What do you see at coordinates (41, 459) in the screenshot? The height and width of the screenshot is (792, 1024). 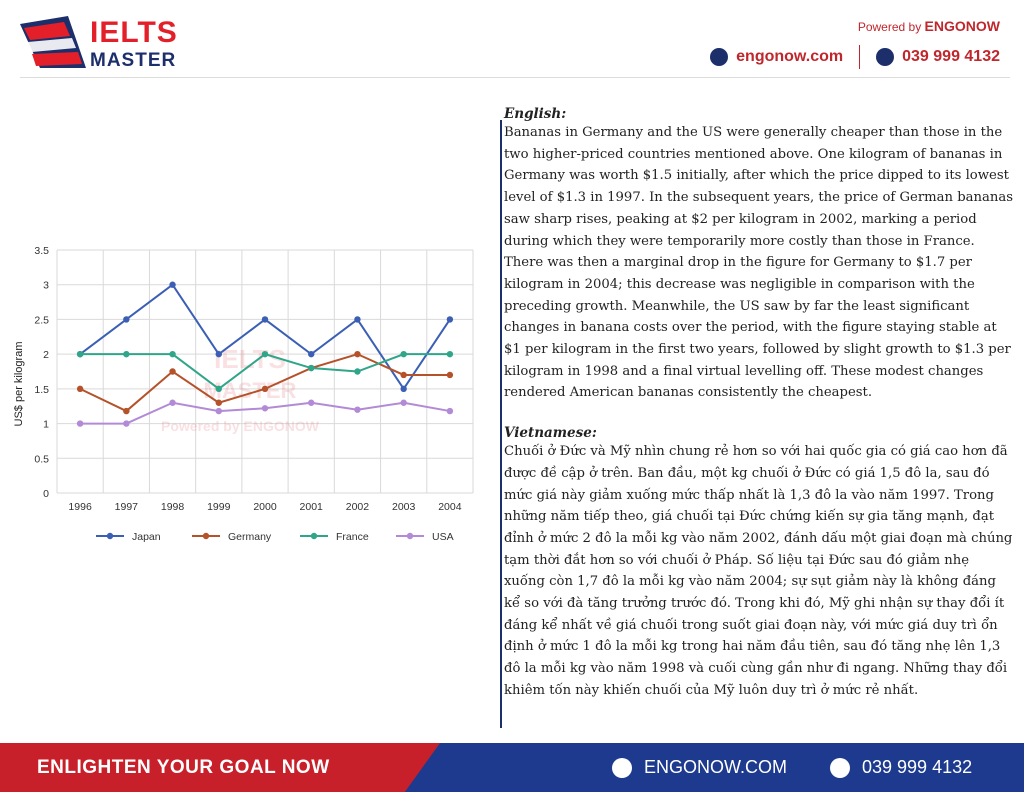 I see `y-tick-label: 0.5` at bounding box center [41, 459].